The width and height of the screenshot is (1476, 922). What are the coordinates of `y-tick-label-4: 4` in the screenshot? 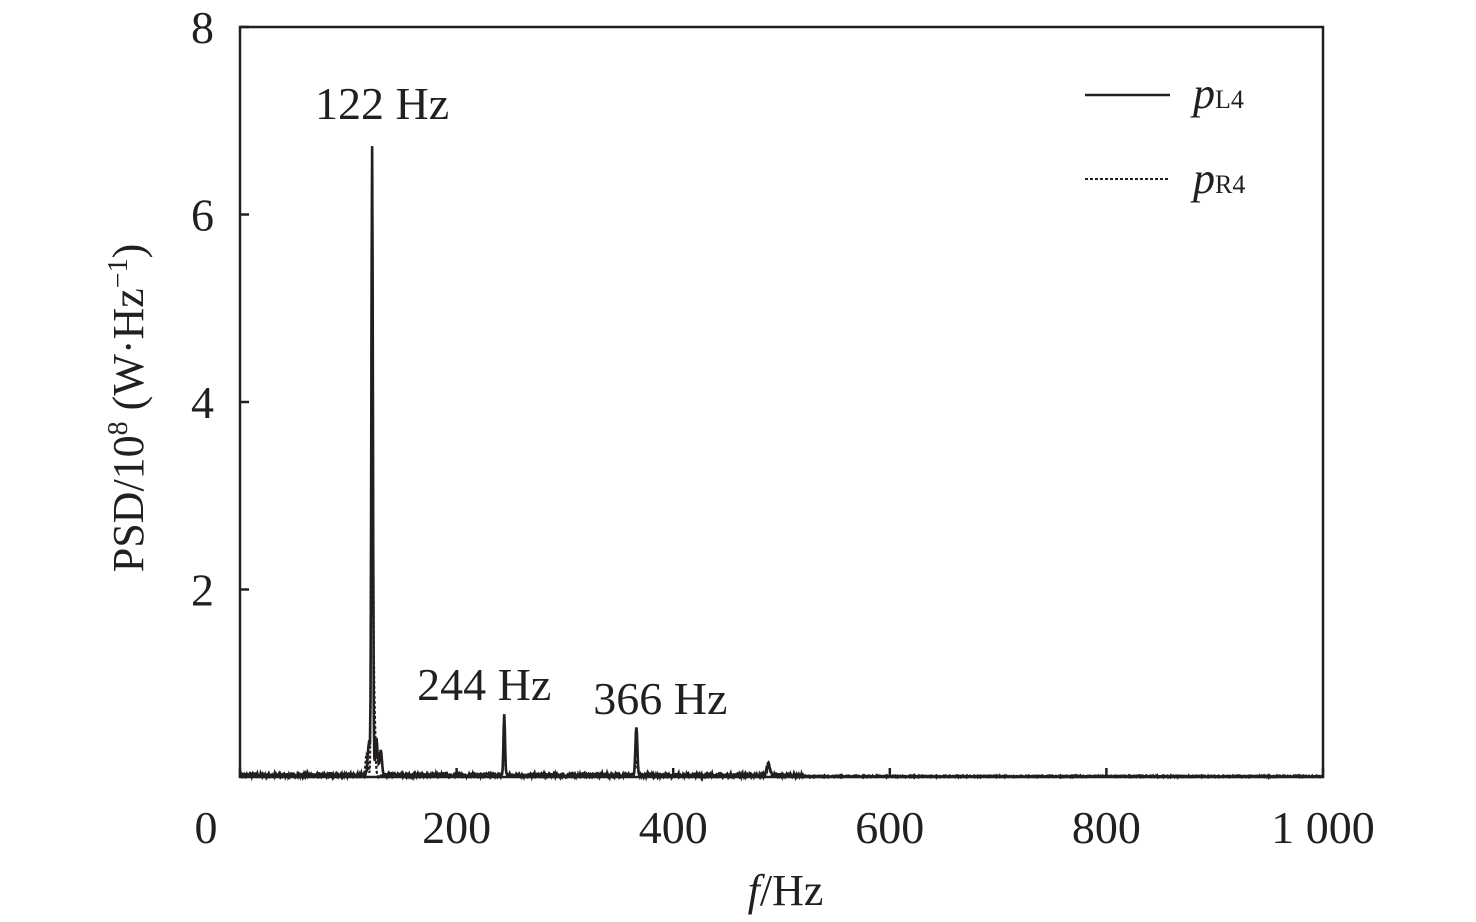 It's located at (202, 402).